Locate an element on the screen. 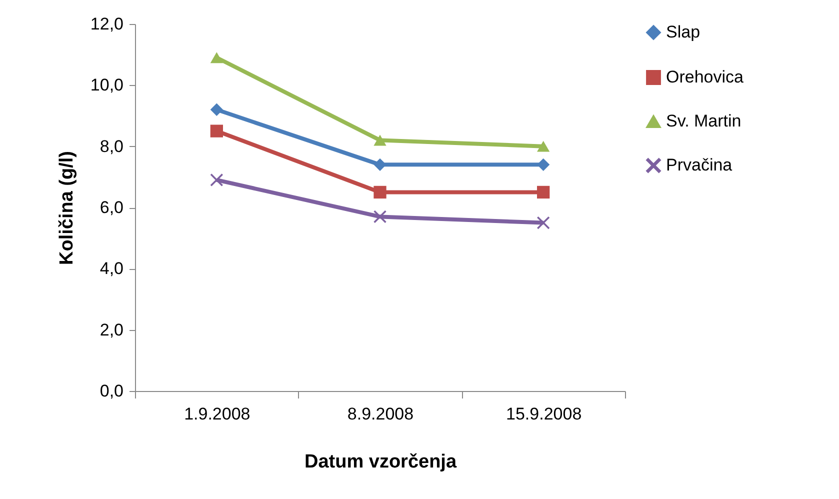 The image size is (839, 499). y-tick-label: 0,0 is located at coordinates (112, 391).